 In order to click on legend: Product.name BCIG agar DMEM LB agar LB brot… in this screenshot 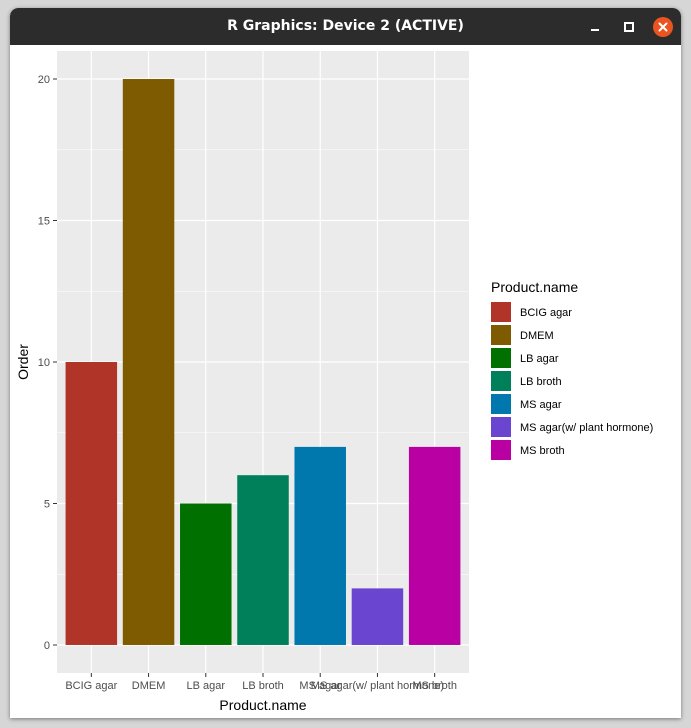, I will do `click(572, 369)`.